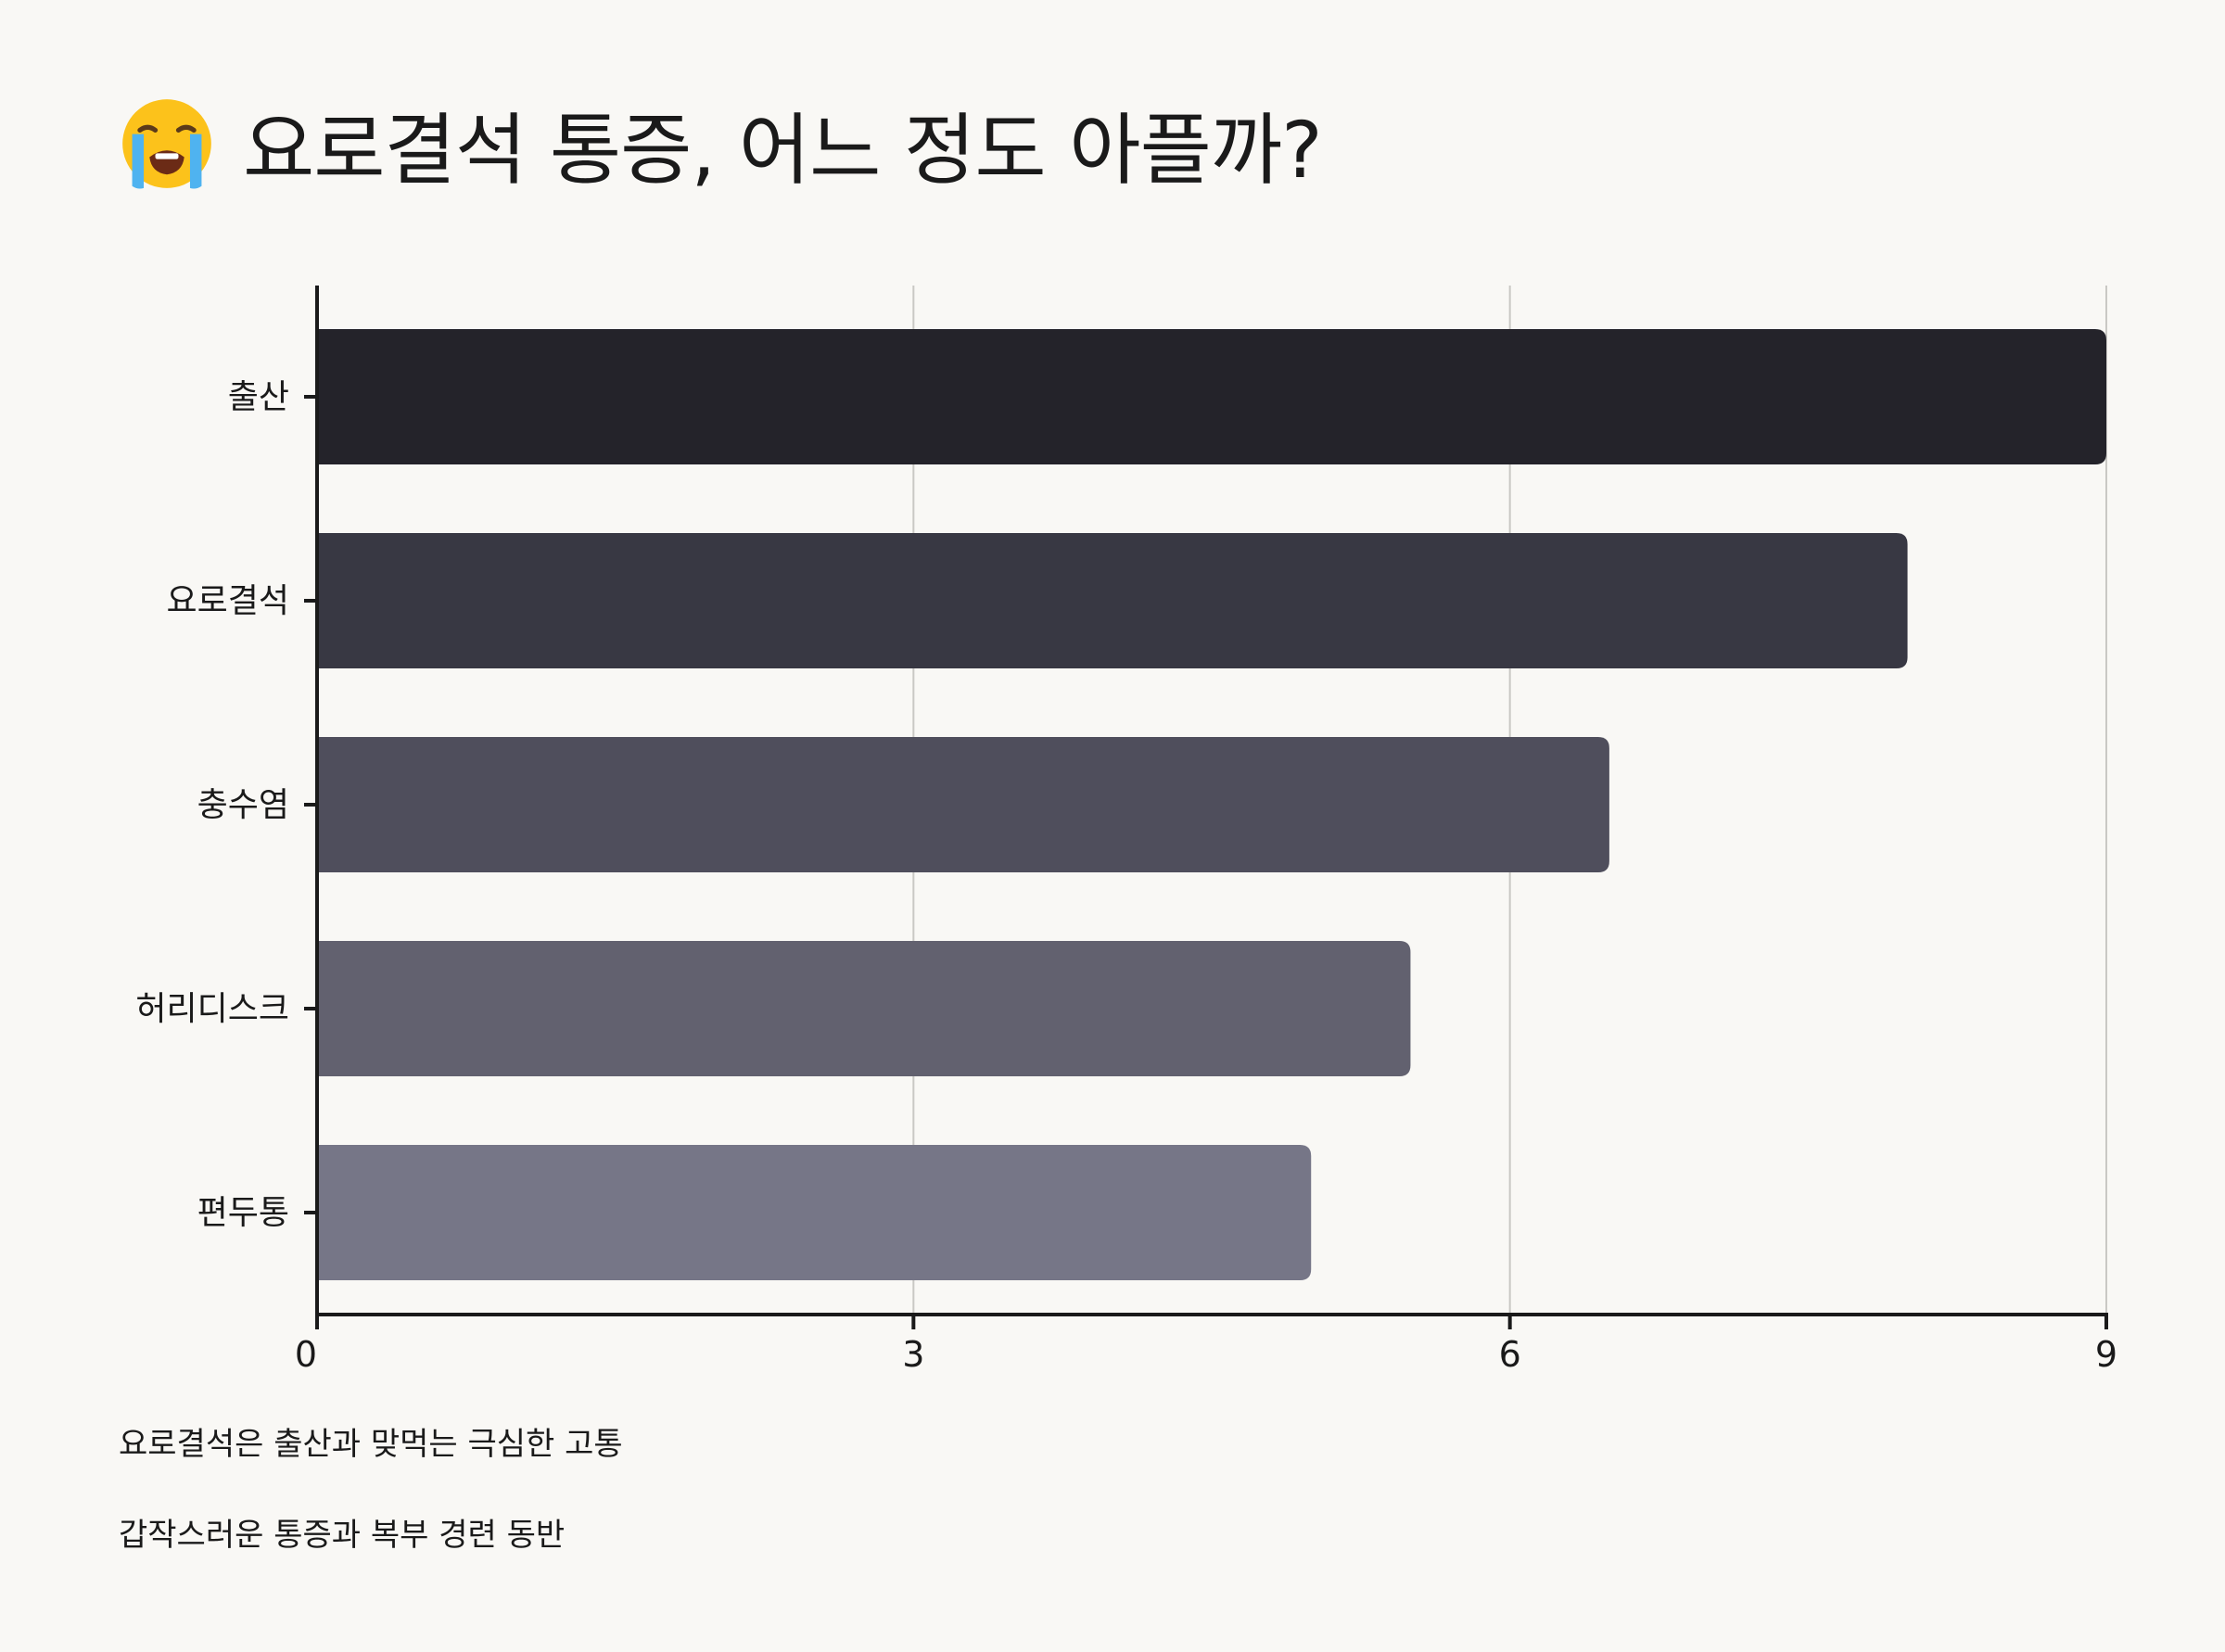 The width and height of the screenshot is (2225, 1652). Describe the element at coordinates (783, 150) in the screenshot. I see `chart-title: 요로결석 통증, 어느 정도 아플까?` at that location.